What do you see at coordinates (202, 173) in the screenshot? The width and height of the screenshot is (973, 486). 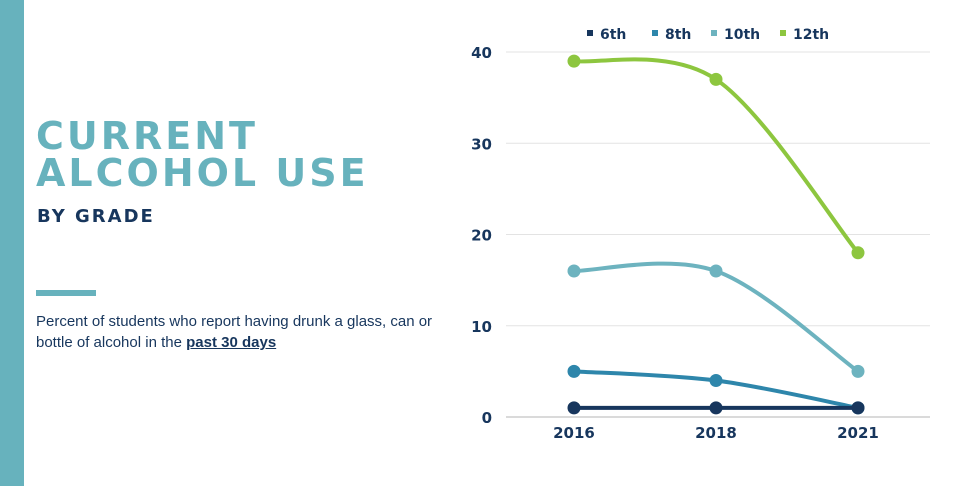 I see `title-line-2: ALCOHOL USE` at bounding box center [202, 173].